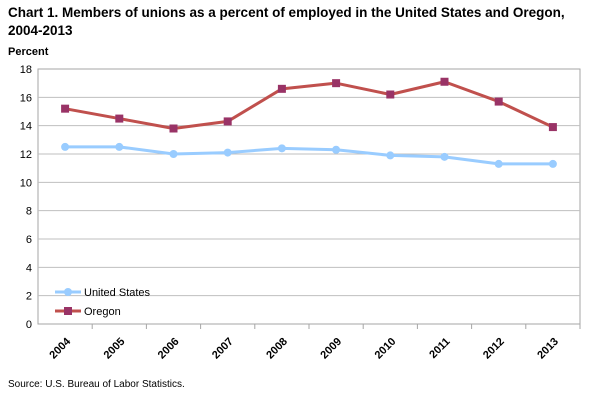 This screenshot has width=599, height=400. Describe the element at coordinates (29, 268) in the screenshot. I see `y-tick-label: 4` at that location.